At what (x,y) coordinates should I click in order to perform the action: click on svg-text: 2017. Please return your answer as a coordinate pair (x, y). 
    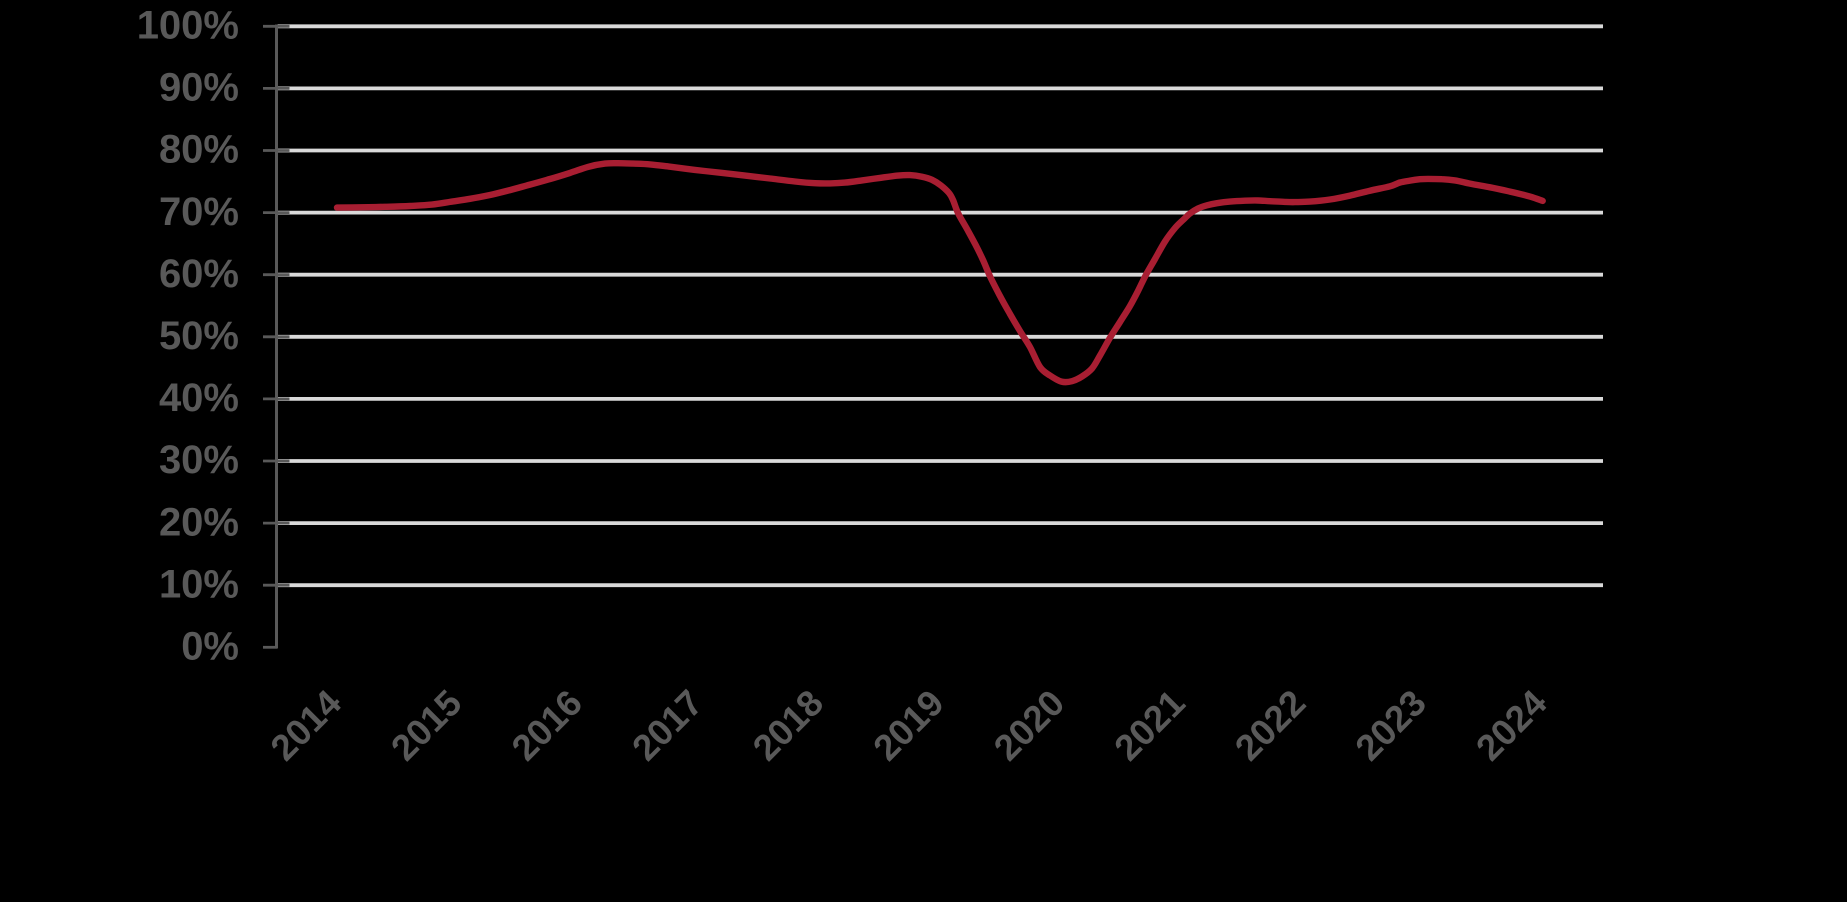
    Looking at the image, I should click on (667, 725).